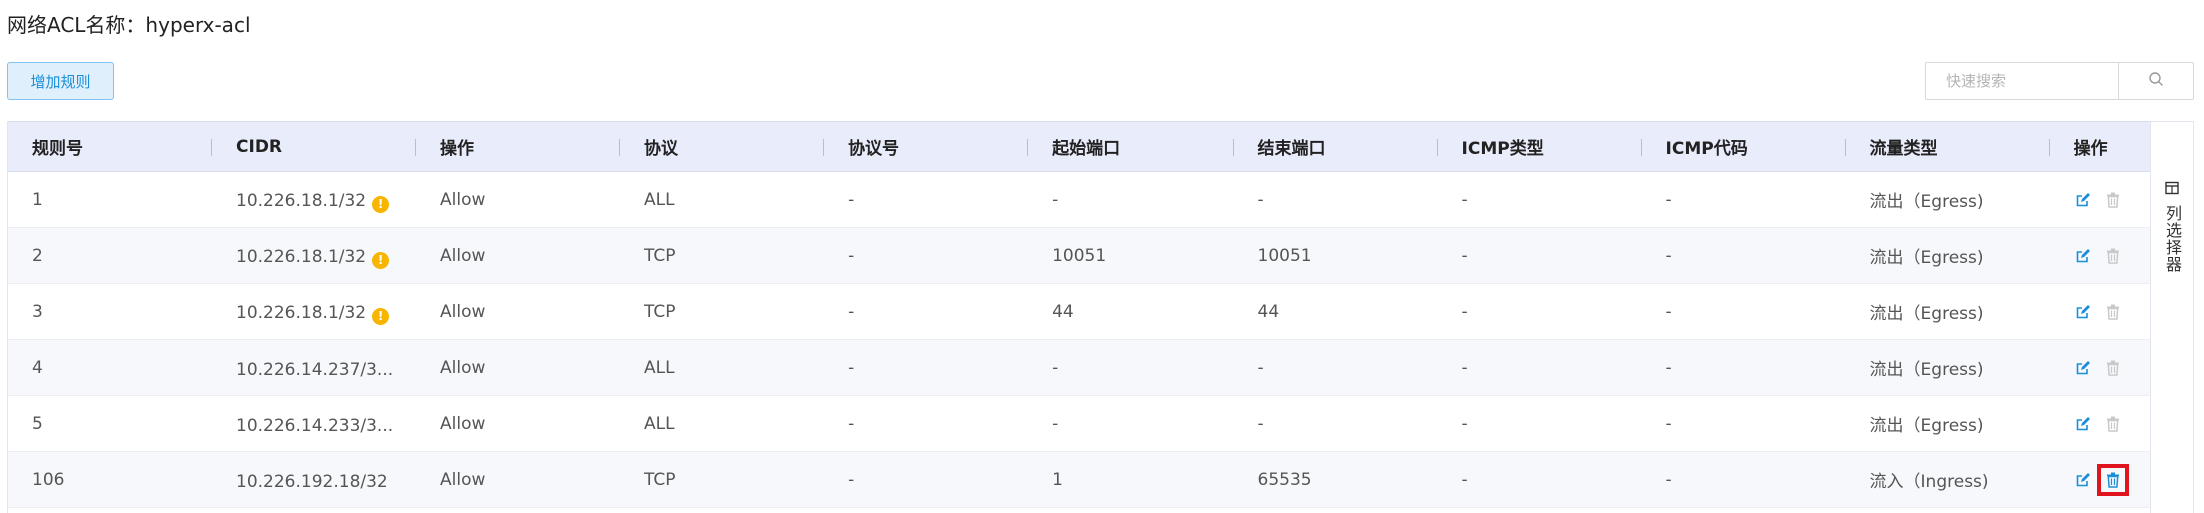 The height and width of the screenshot is (513, 2204). What do you see at coordinates (874, 149) in the screenshot?
I see `column-header-label: 协议号` at bounding box center [874, 149].